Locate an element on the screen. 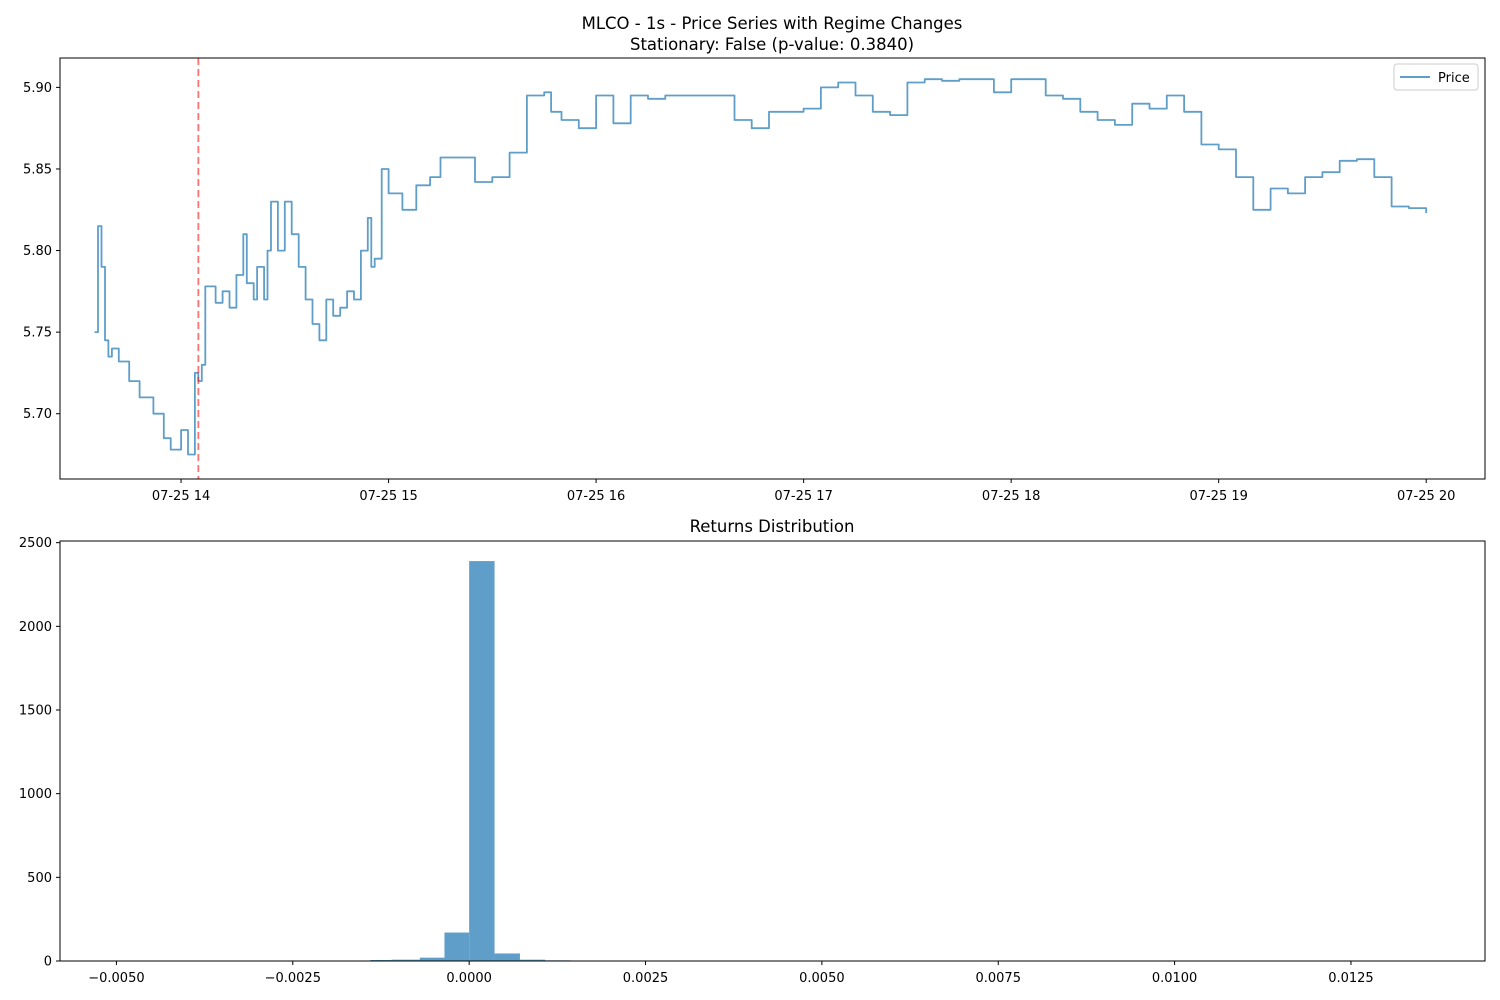  price-x-tick-label: 07-25 14 is located at coordinates (181, 496).